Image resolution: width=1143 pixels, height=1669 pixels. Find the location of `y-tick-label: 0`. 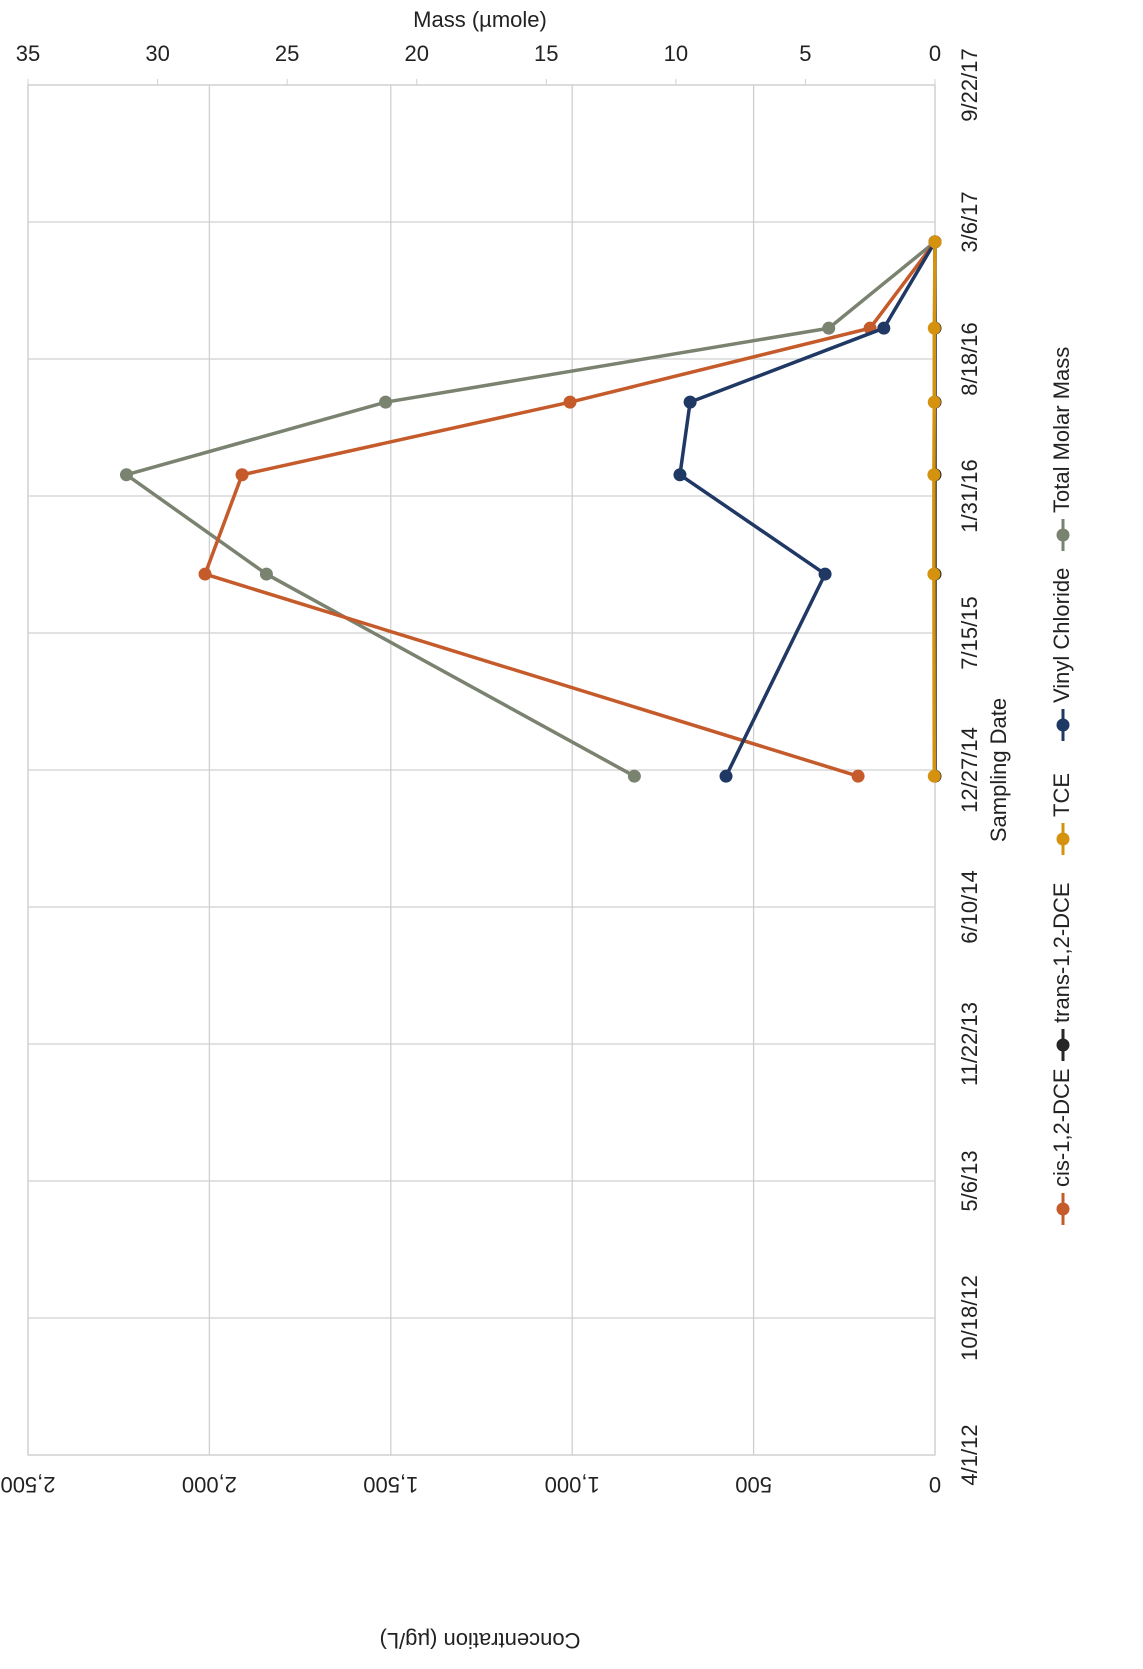

y-tick-label: 0 is located at coordinates (935, 1484).